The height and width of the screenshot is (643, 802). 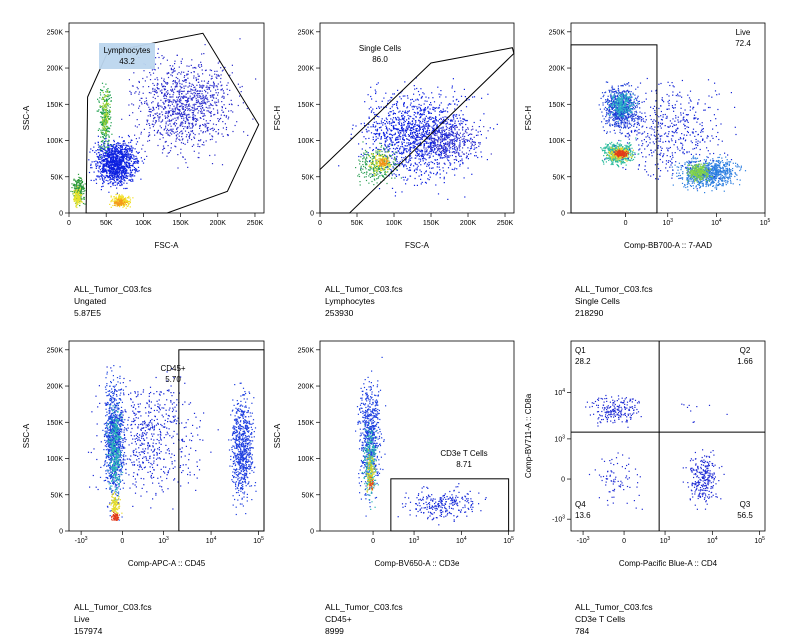 What do you see at coordinates (127, 61) in the screenshot?
I see `gate-percent: 43.2` at bounding box center [127, 61].